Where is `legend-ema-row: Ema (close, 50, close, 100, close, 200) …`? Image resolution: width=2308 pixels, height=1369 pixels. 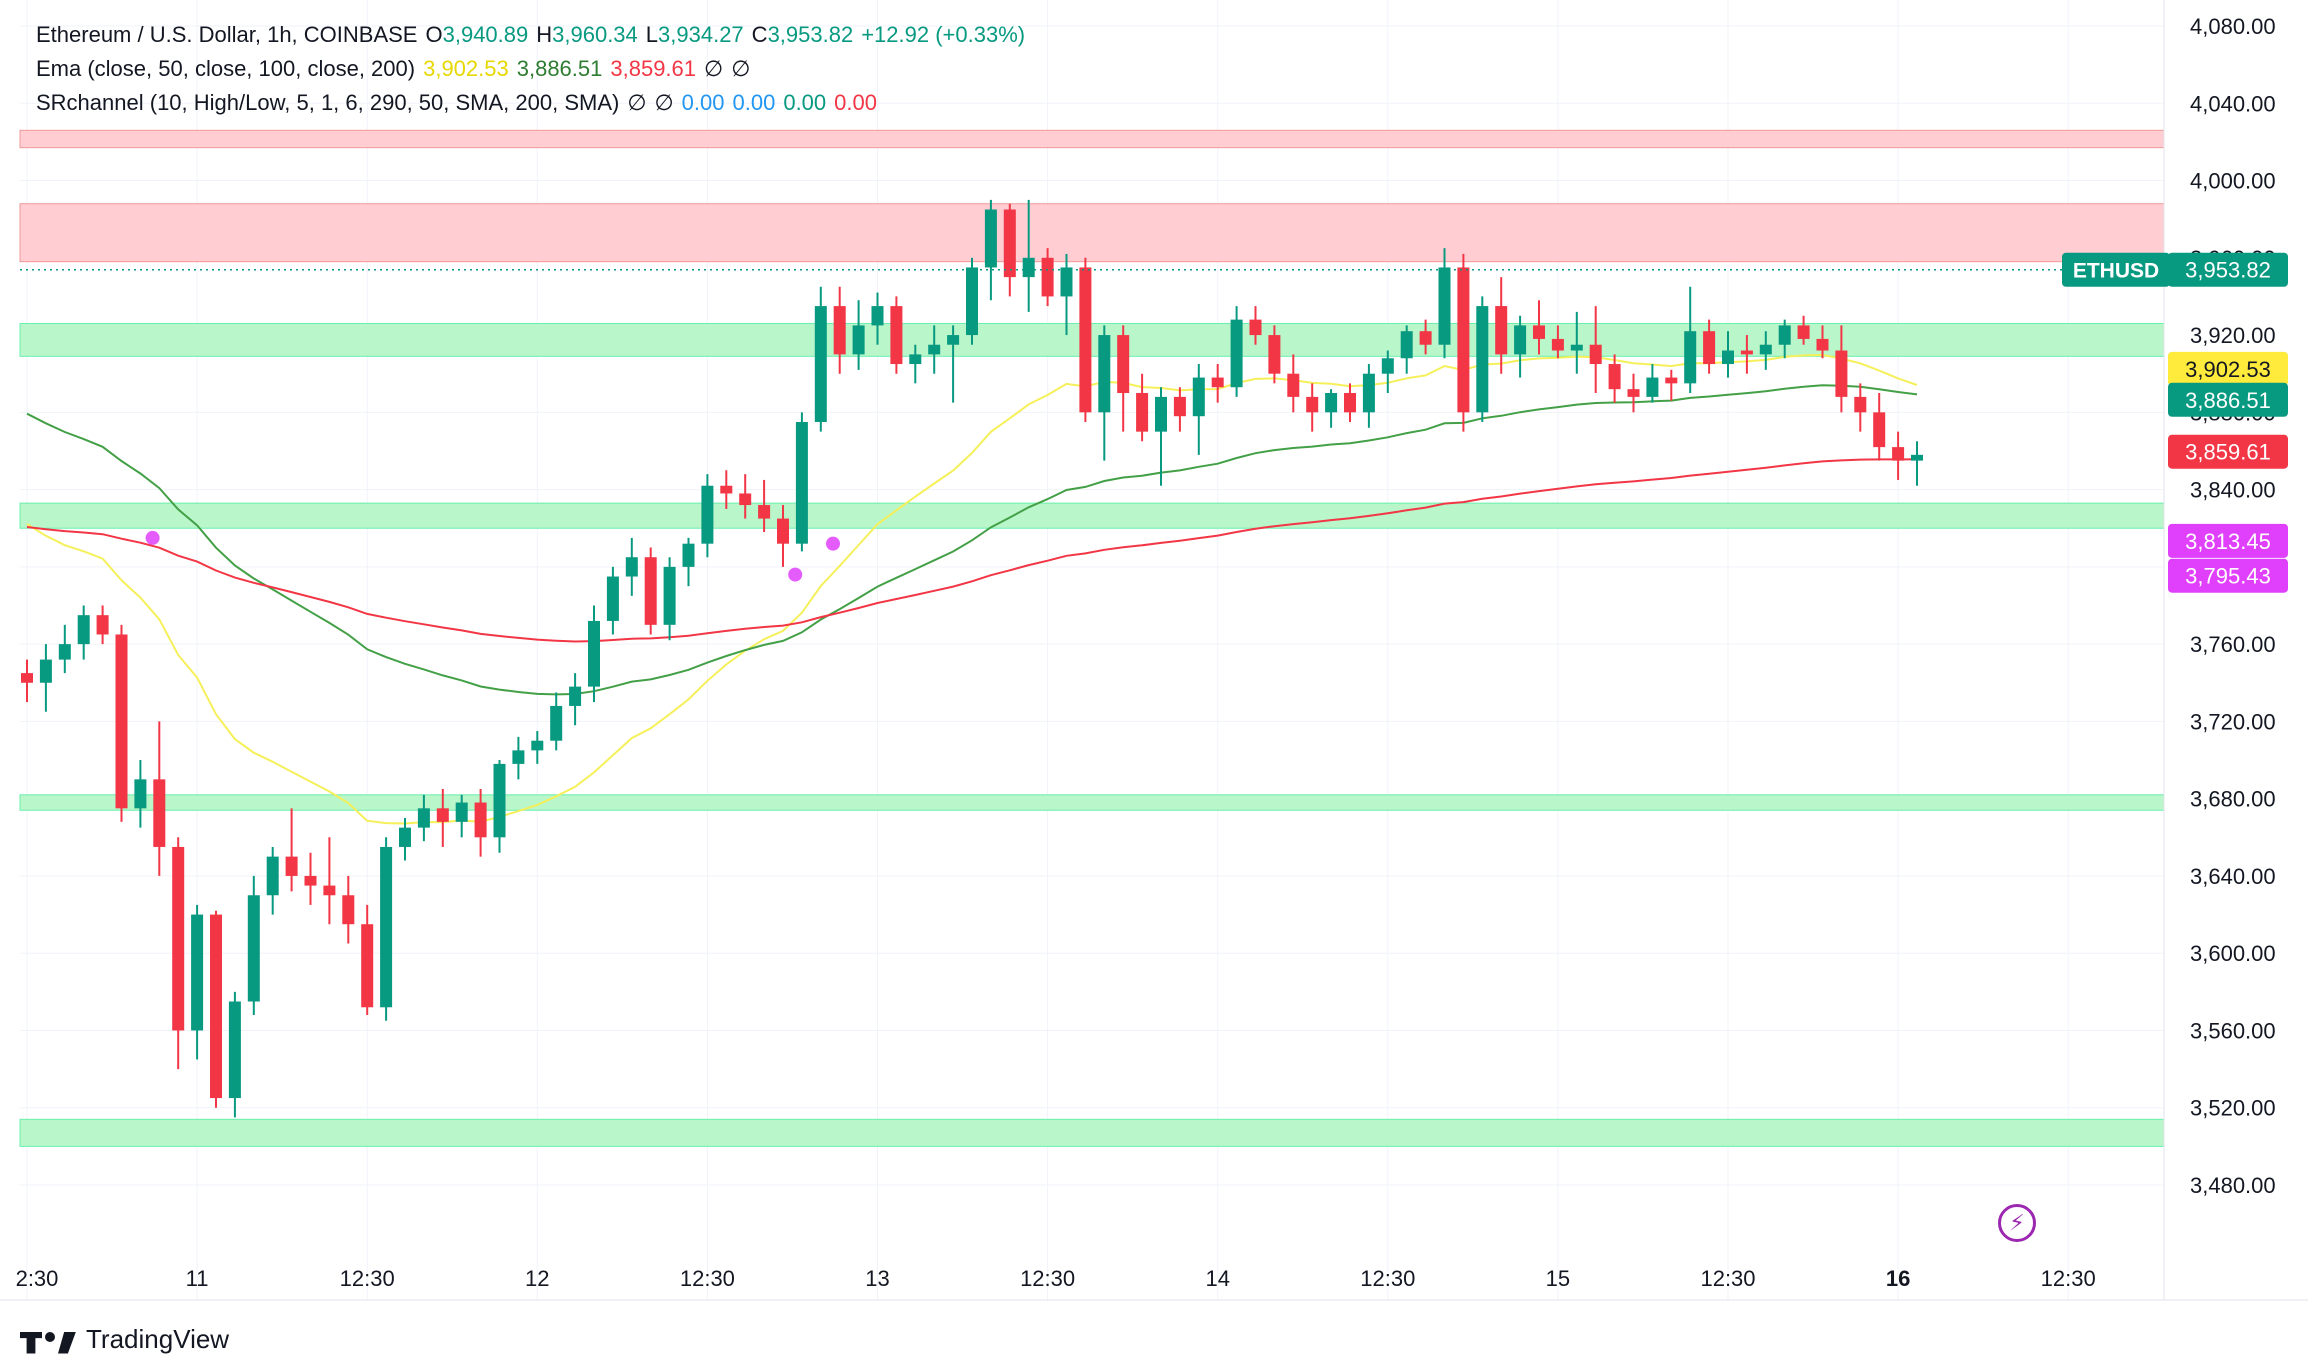
legend-ema-row: Ema (close, 50, close, 100, close, 200) … is located at coordinates (534, 69).